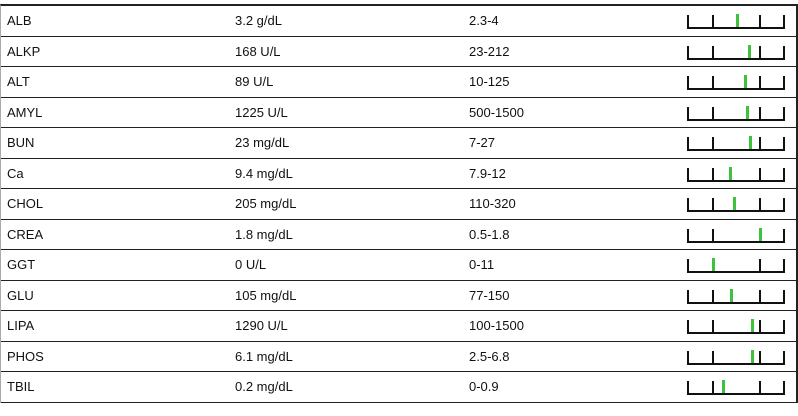 This screenshot has width=798, height=416. What do you see at coordinates (262, 143) in the screenshot?
I see `test-value: 23 mg/dL` at bounding box center [262, 143].